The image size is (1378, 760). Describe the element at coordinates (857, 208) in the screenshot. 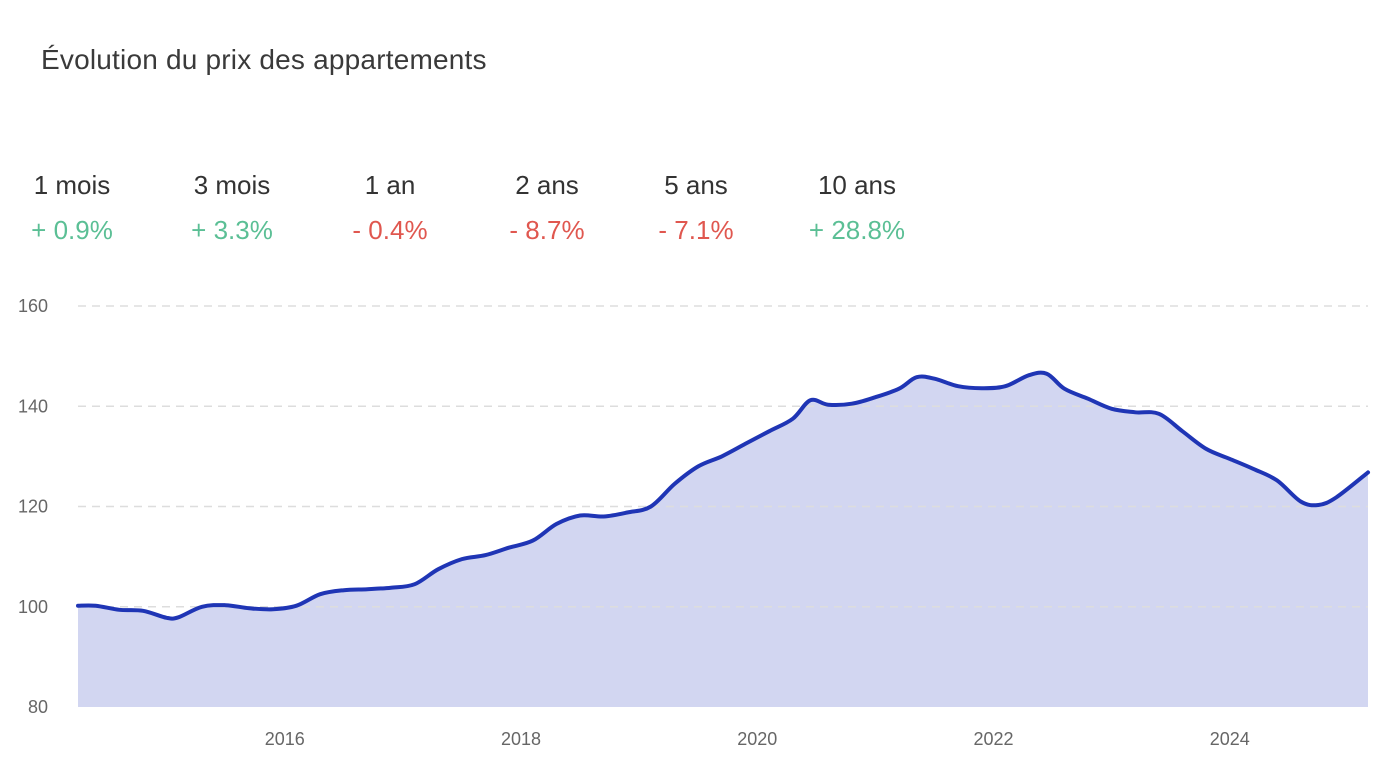

I see `stat-10-years: 10 ans + 28.8%` at that location.